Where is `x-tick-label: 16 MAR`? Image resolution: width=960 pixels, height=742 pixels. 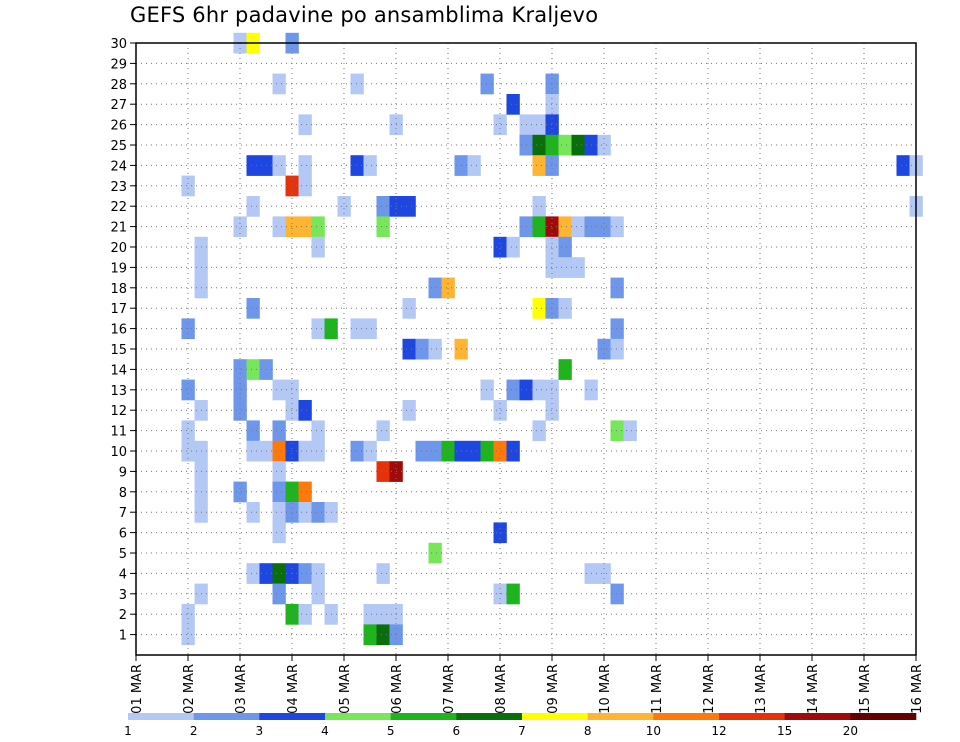
x-tick-label: 16 MAR is located at coordinates (917, 689).